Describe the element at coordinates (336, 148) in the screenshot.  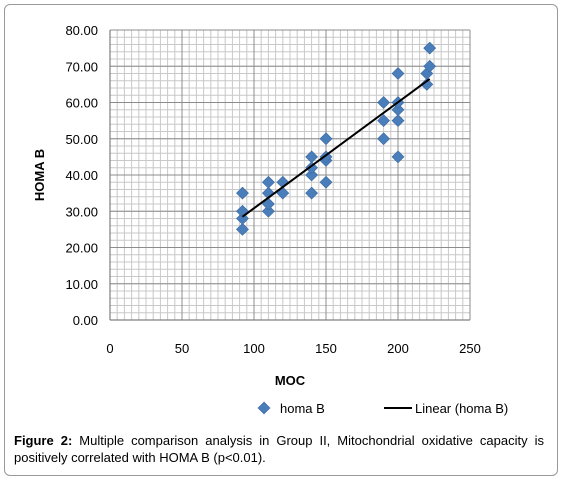
I see `trend-line` at that location.